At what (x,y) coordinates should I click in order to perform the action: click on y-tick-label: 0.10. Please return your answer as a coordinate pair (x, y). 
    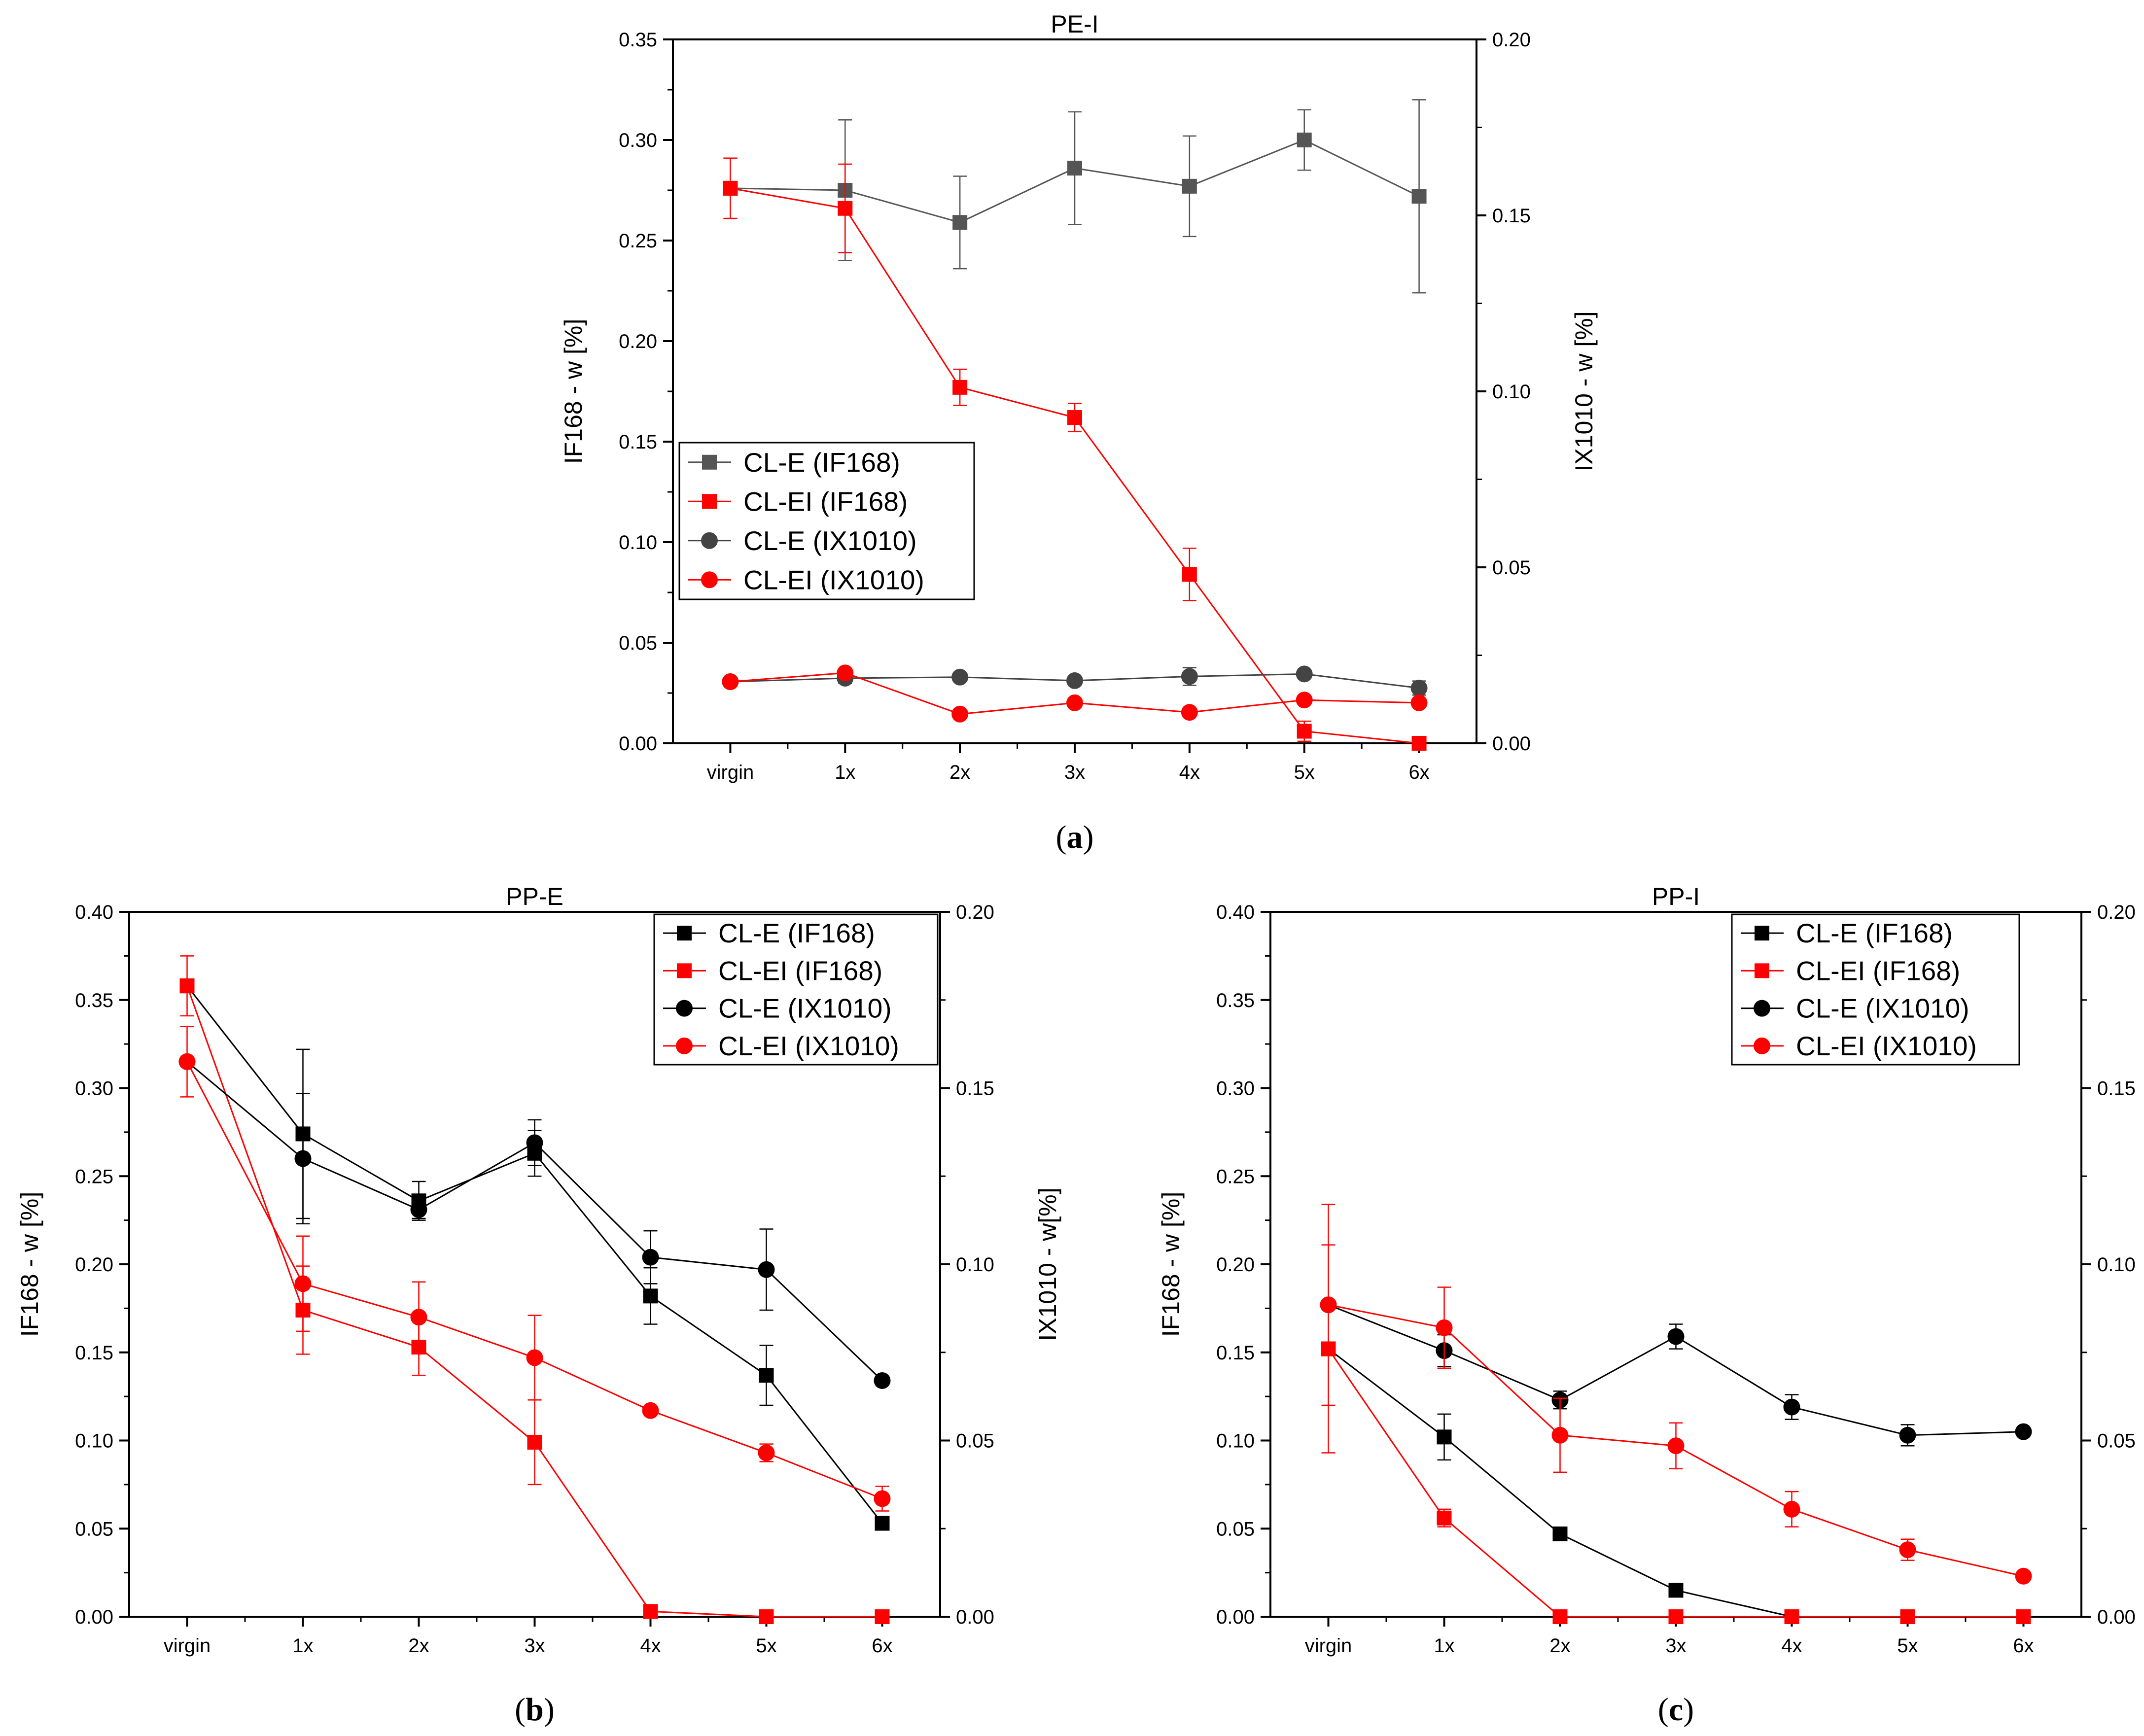
    Looking at the image, I should click on (1236, 1441).